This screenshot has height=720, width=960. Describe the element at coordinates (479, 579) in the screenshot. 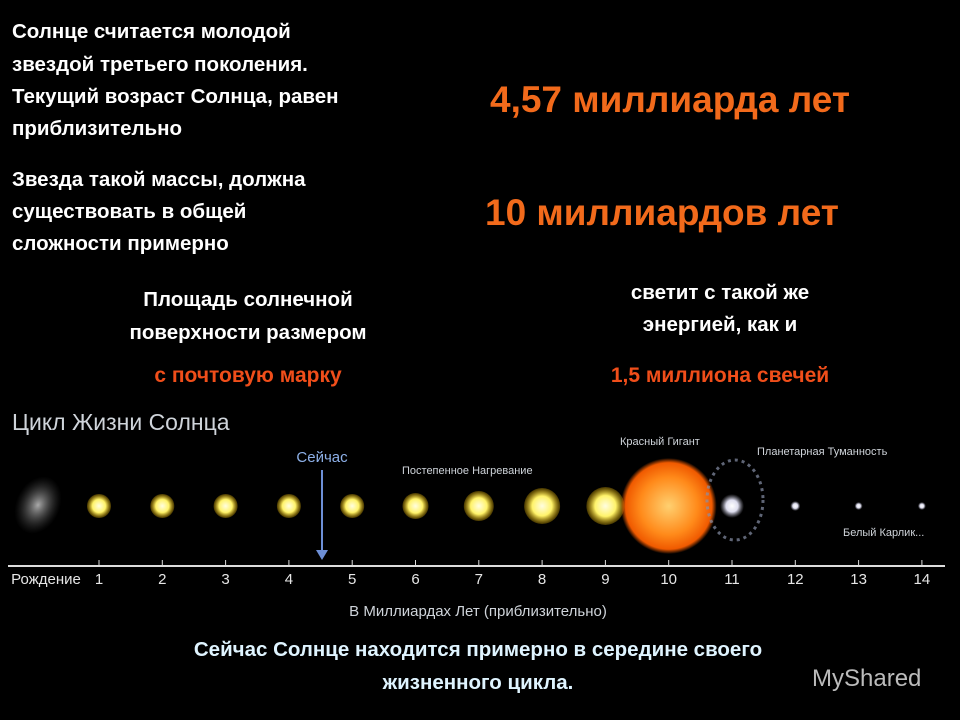

I see `axis-label: 7` at that location.